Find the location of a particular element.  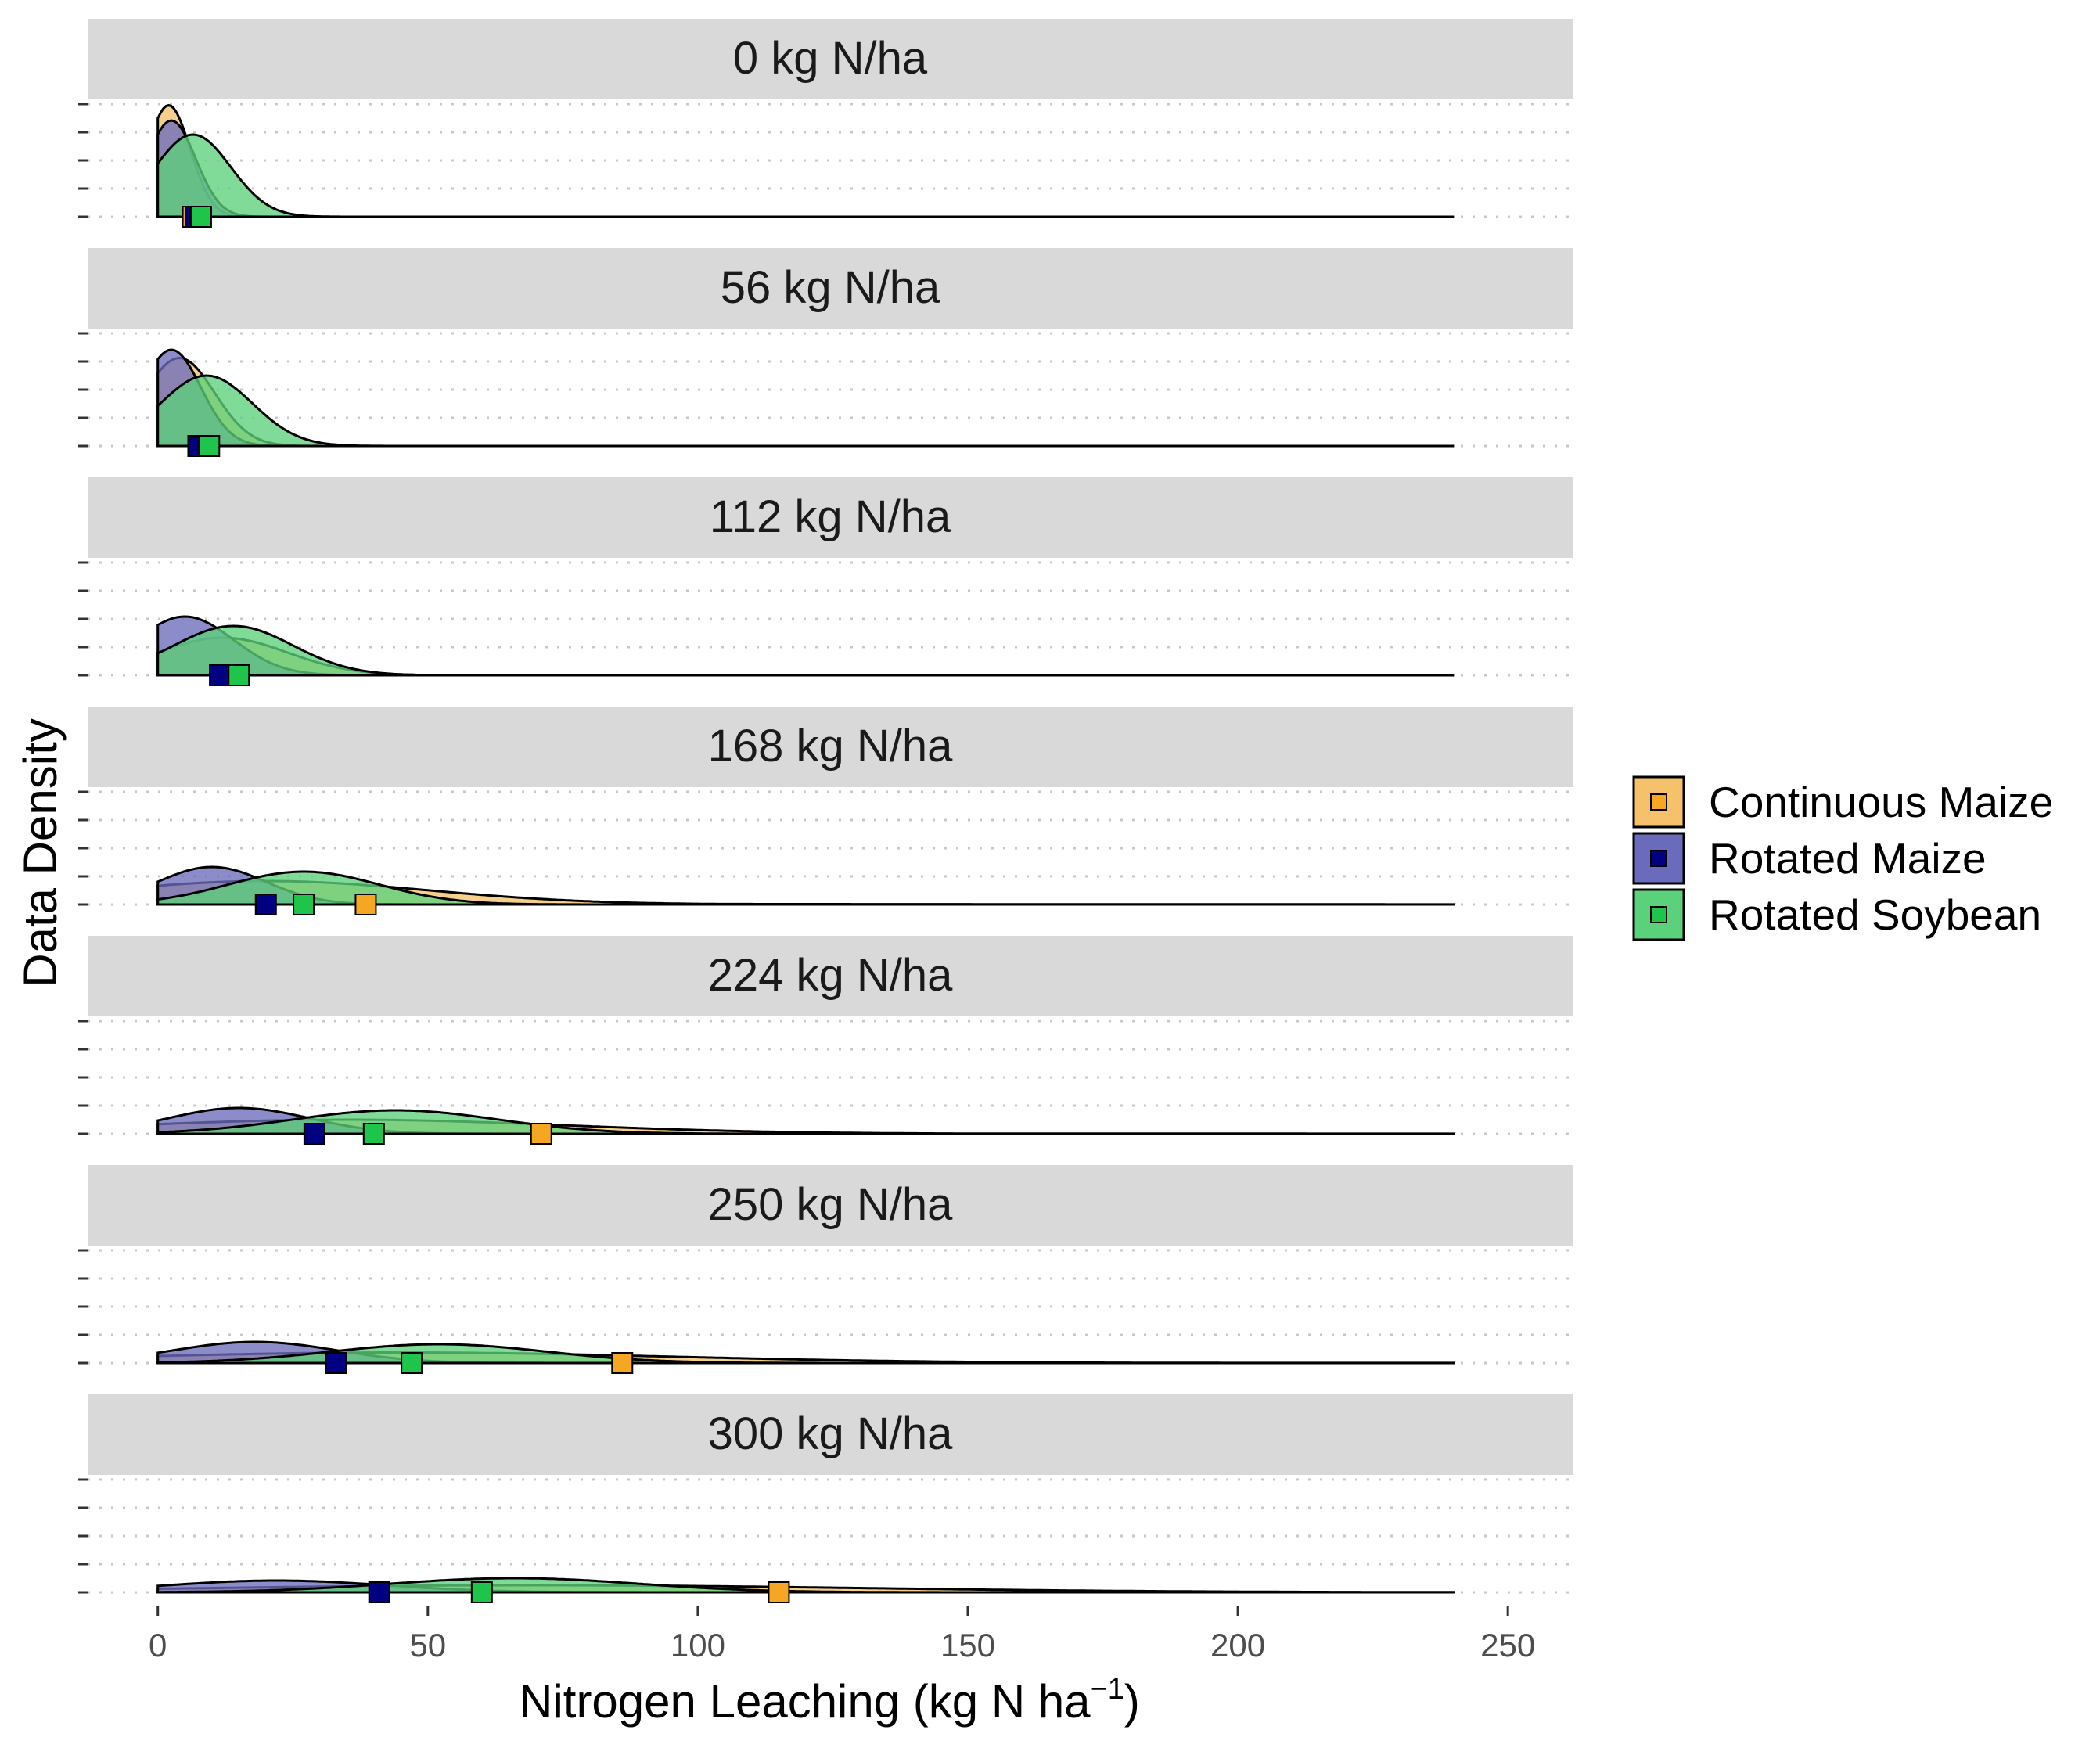

x-axis: 0 50 100 150 200 250 is located at coordinates (842, 1634).